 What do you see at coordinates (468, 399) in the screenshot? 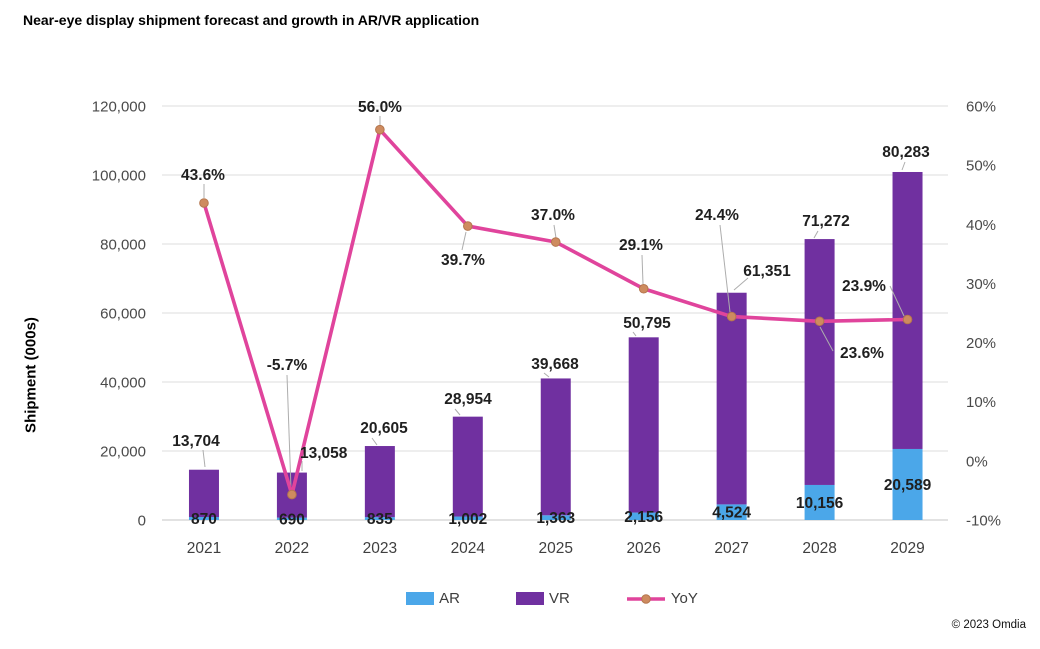
I see `vr-value-label-2024: 28,954` at bounding box center [468, 399].